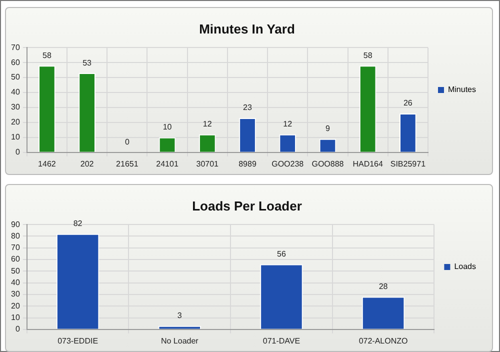 The height and width of the screenshot is (352, 500). What do you see at coordinates (47, 163) in the screenshot?
I see `x-tick-label: 1462` at bounding box center [47, 163].